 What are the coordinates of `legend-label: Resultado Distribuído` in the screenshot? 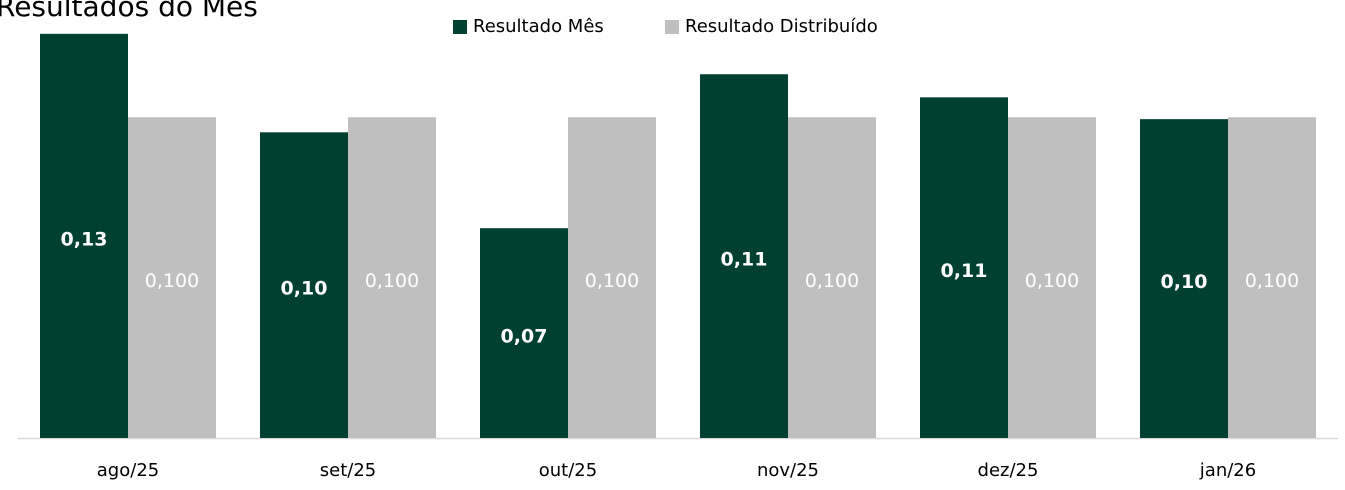 It's located at (781, 26).